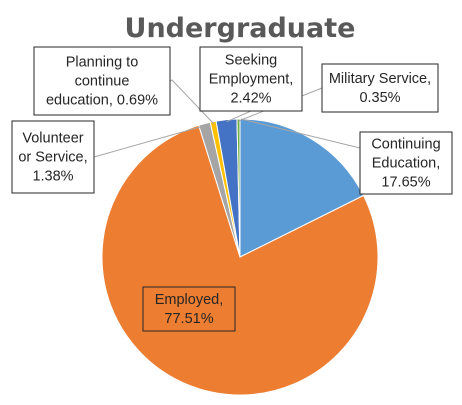  Describe the element at coordinates (379, 98) in the screenshot. I see `data-label-line: 0.35%` at that location.